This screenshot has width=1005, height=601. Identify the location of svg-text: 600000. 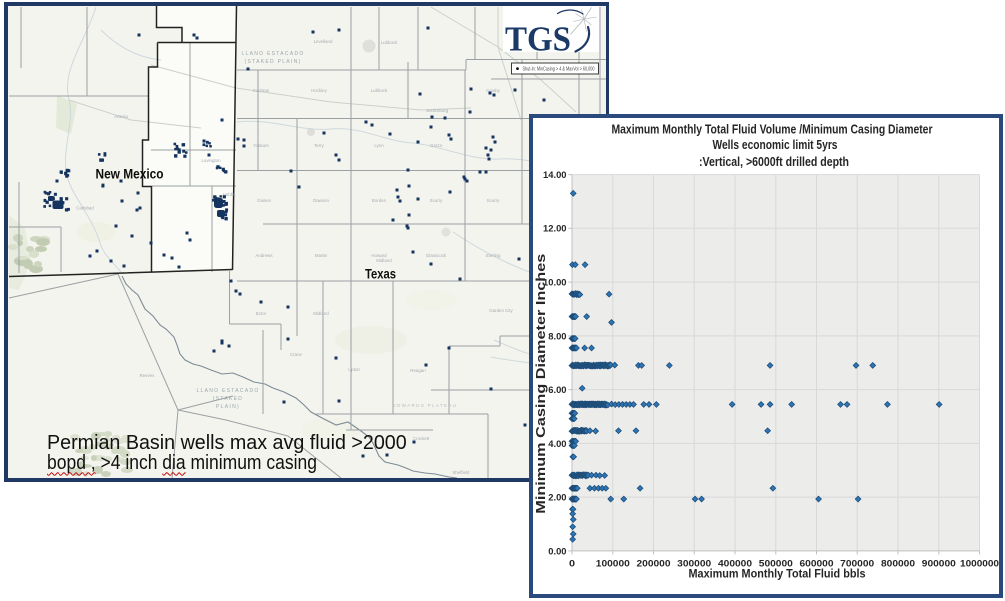
(817, 563).